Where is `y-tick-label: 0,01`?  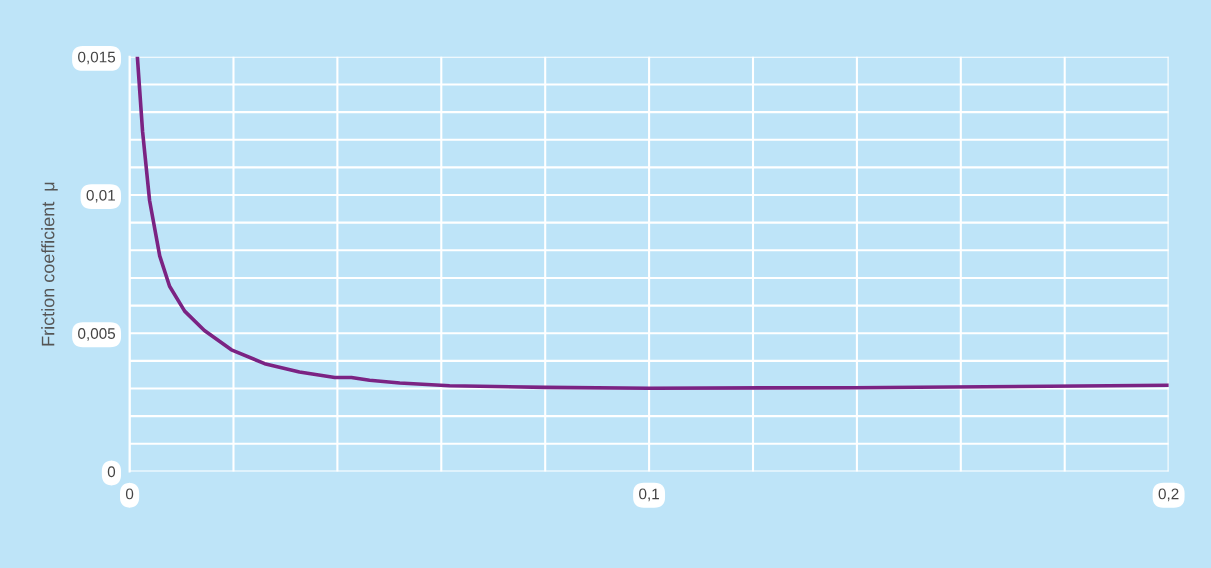 y-tick-label: 0,01 is located at coordinates (100, 196).